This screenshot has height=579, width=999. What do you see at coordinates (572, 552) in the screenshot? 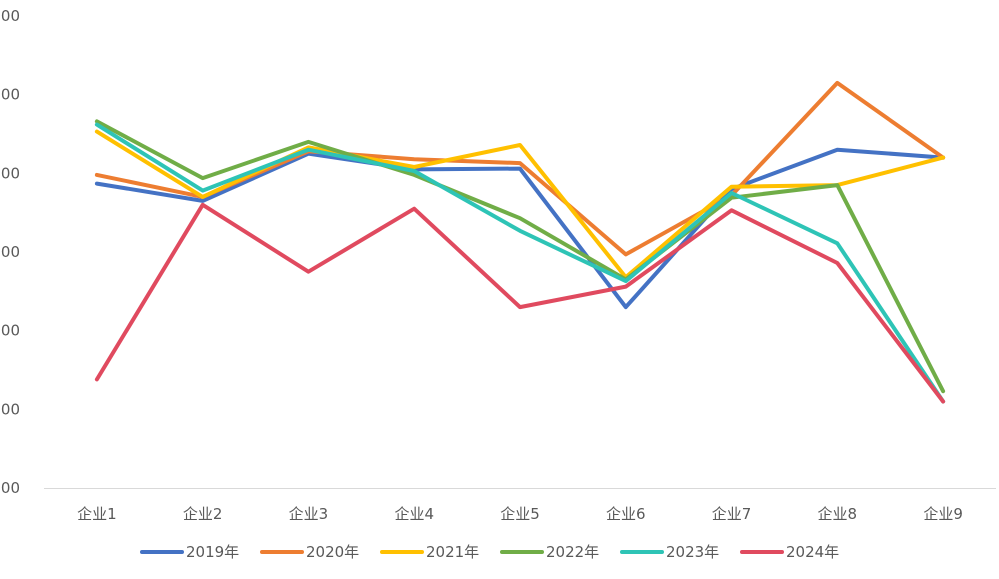
I see `legend-label: 2022年` at bounding box center [572, 552].